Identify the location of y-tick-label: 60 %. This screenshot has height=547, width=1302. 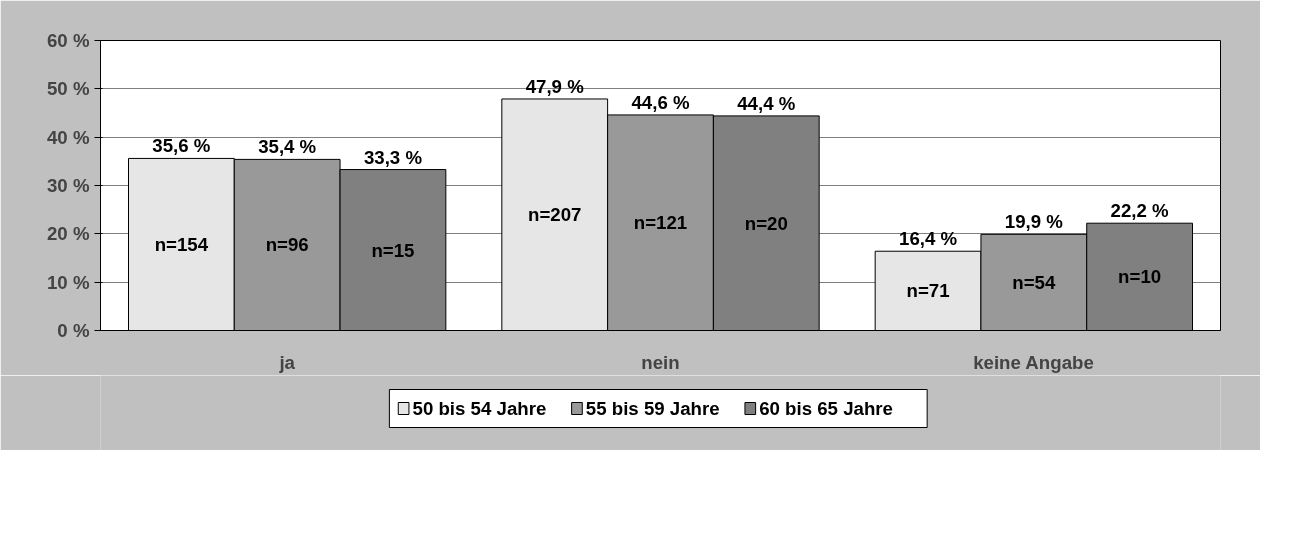
(68, 40).